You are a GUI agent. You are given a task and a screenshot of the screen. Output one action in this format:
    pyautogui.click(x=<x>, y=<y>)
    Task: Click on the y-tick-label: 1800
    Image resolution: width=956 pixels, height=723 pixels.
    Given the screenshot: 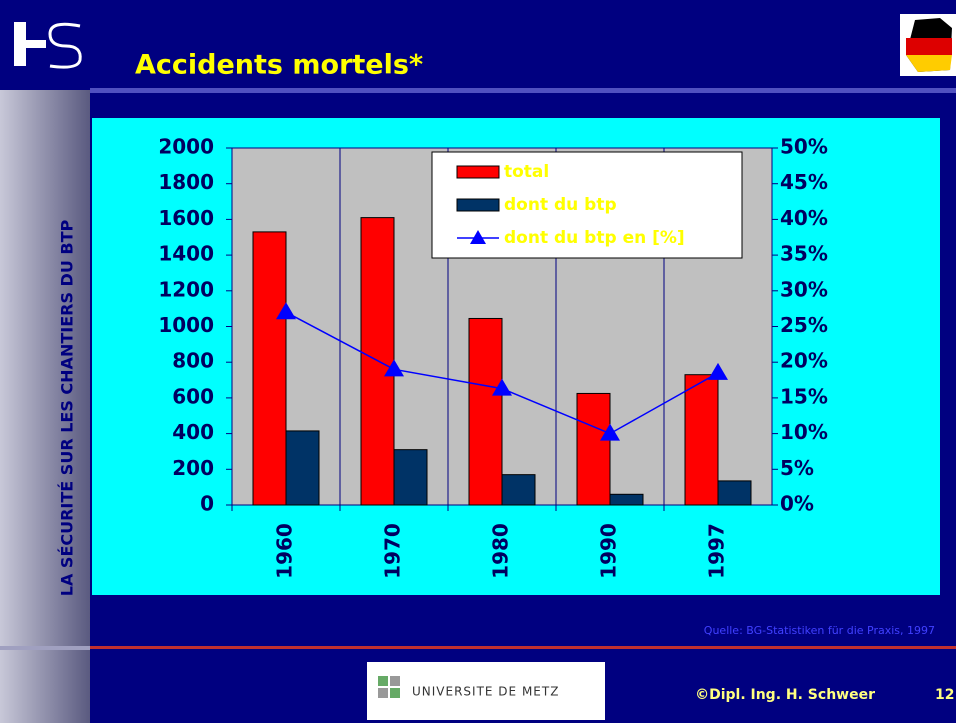 What is the action you would take?
    pyautogui.click(x=186, y=182)
    